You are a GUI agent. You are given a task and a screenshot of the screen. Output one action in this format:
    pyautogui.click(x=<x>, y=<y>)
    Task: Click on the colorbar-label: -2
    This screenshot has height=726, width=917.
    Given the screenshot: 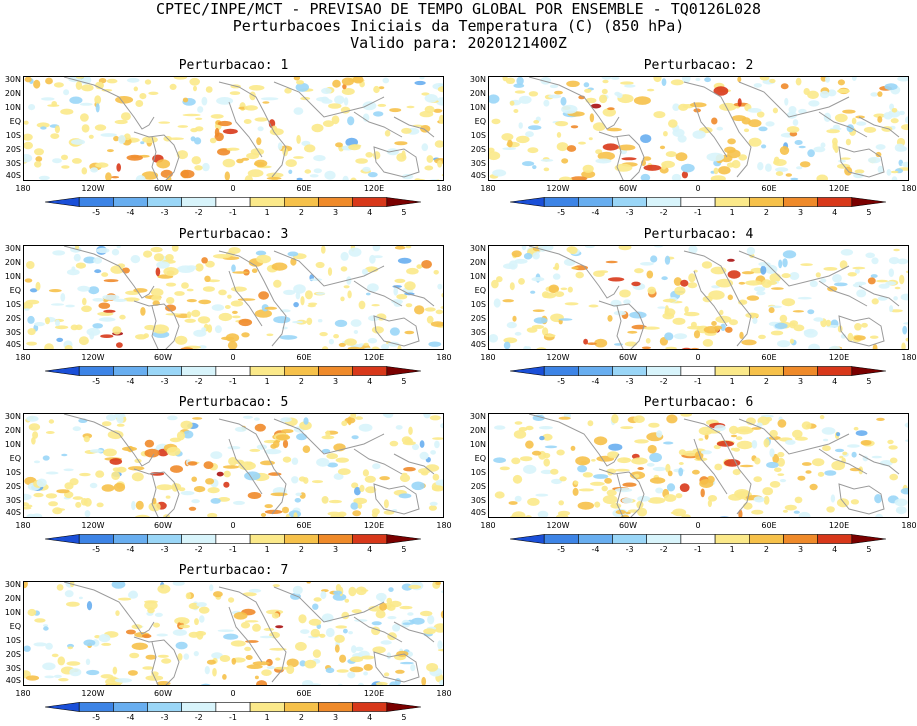 What is the action you would take?
    pyautogui.click(x=663, y=549)
    